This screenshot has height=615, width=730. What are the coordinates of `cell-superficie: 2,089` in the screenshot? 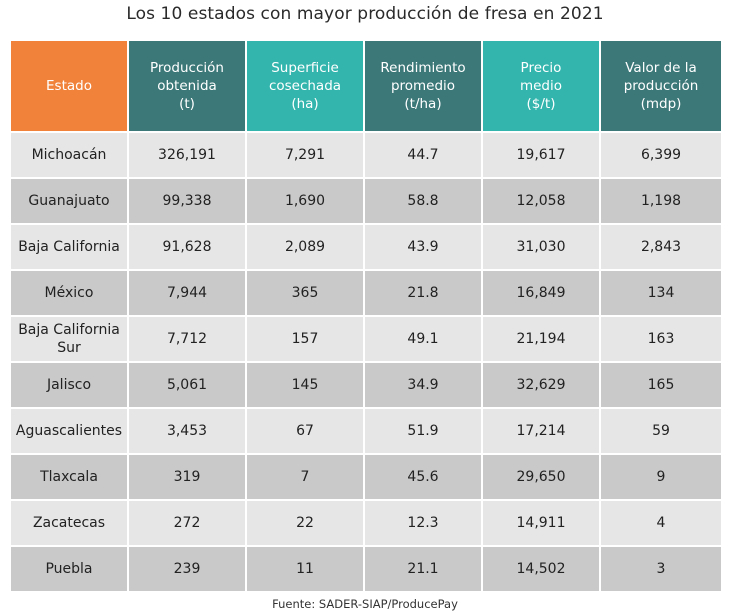 It's located at (306, 246).